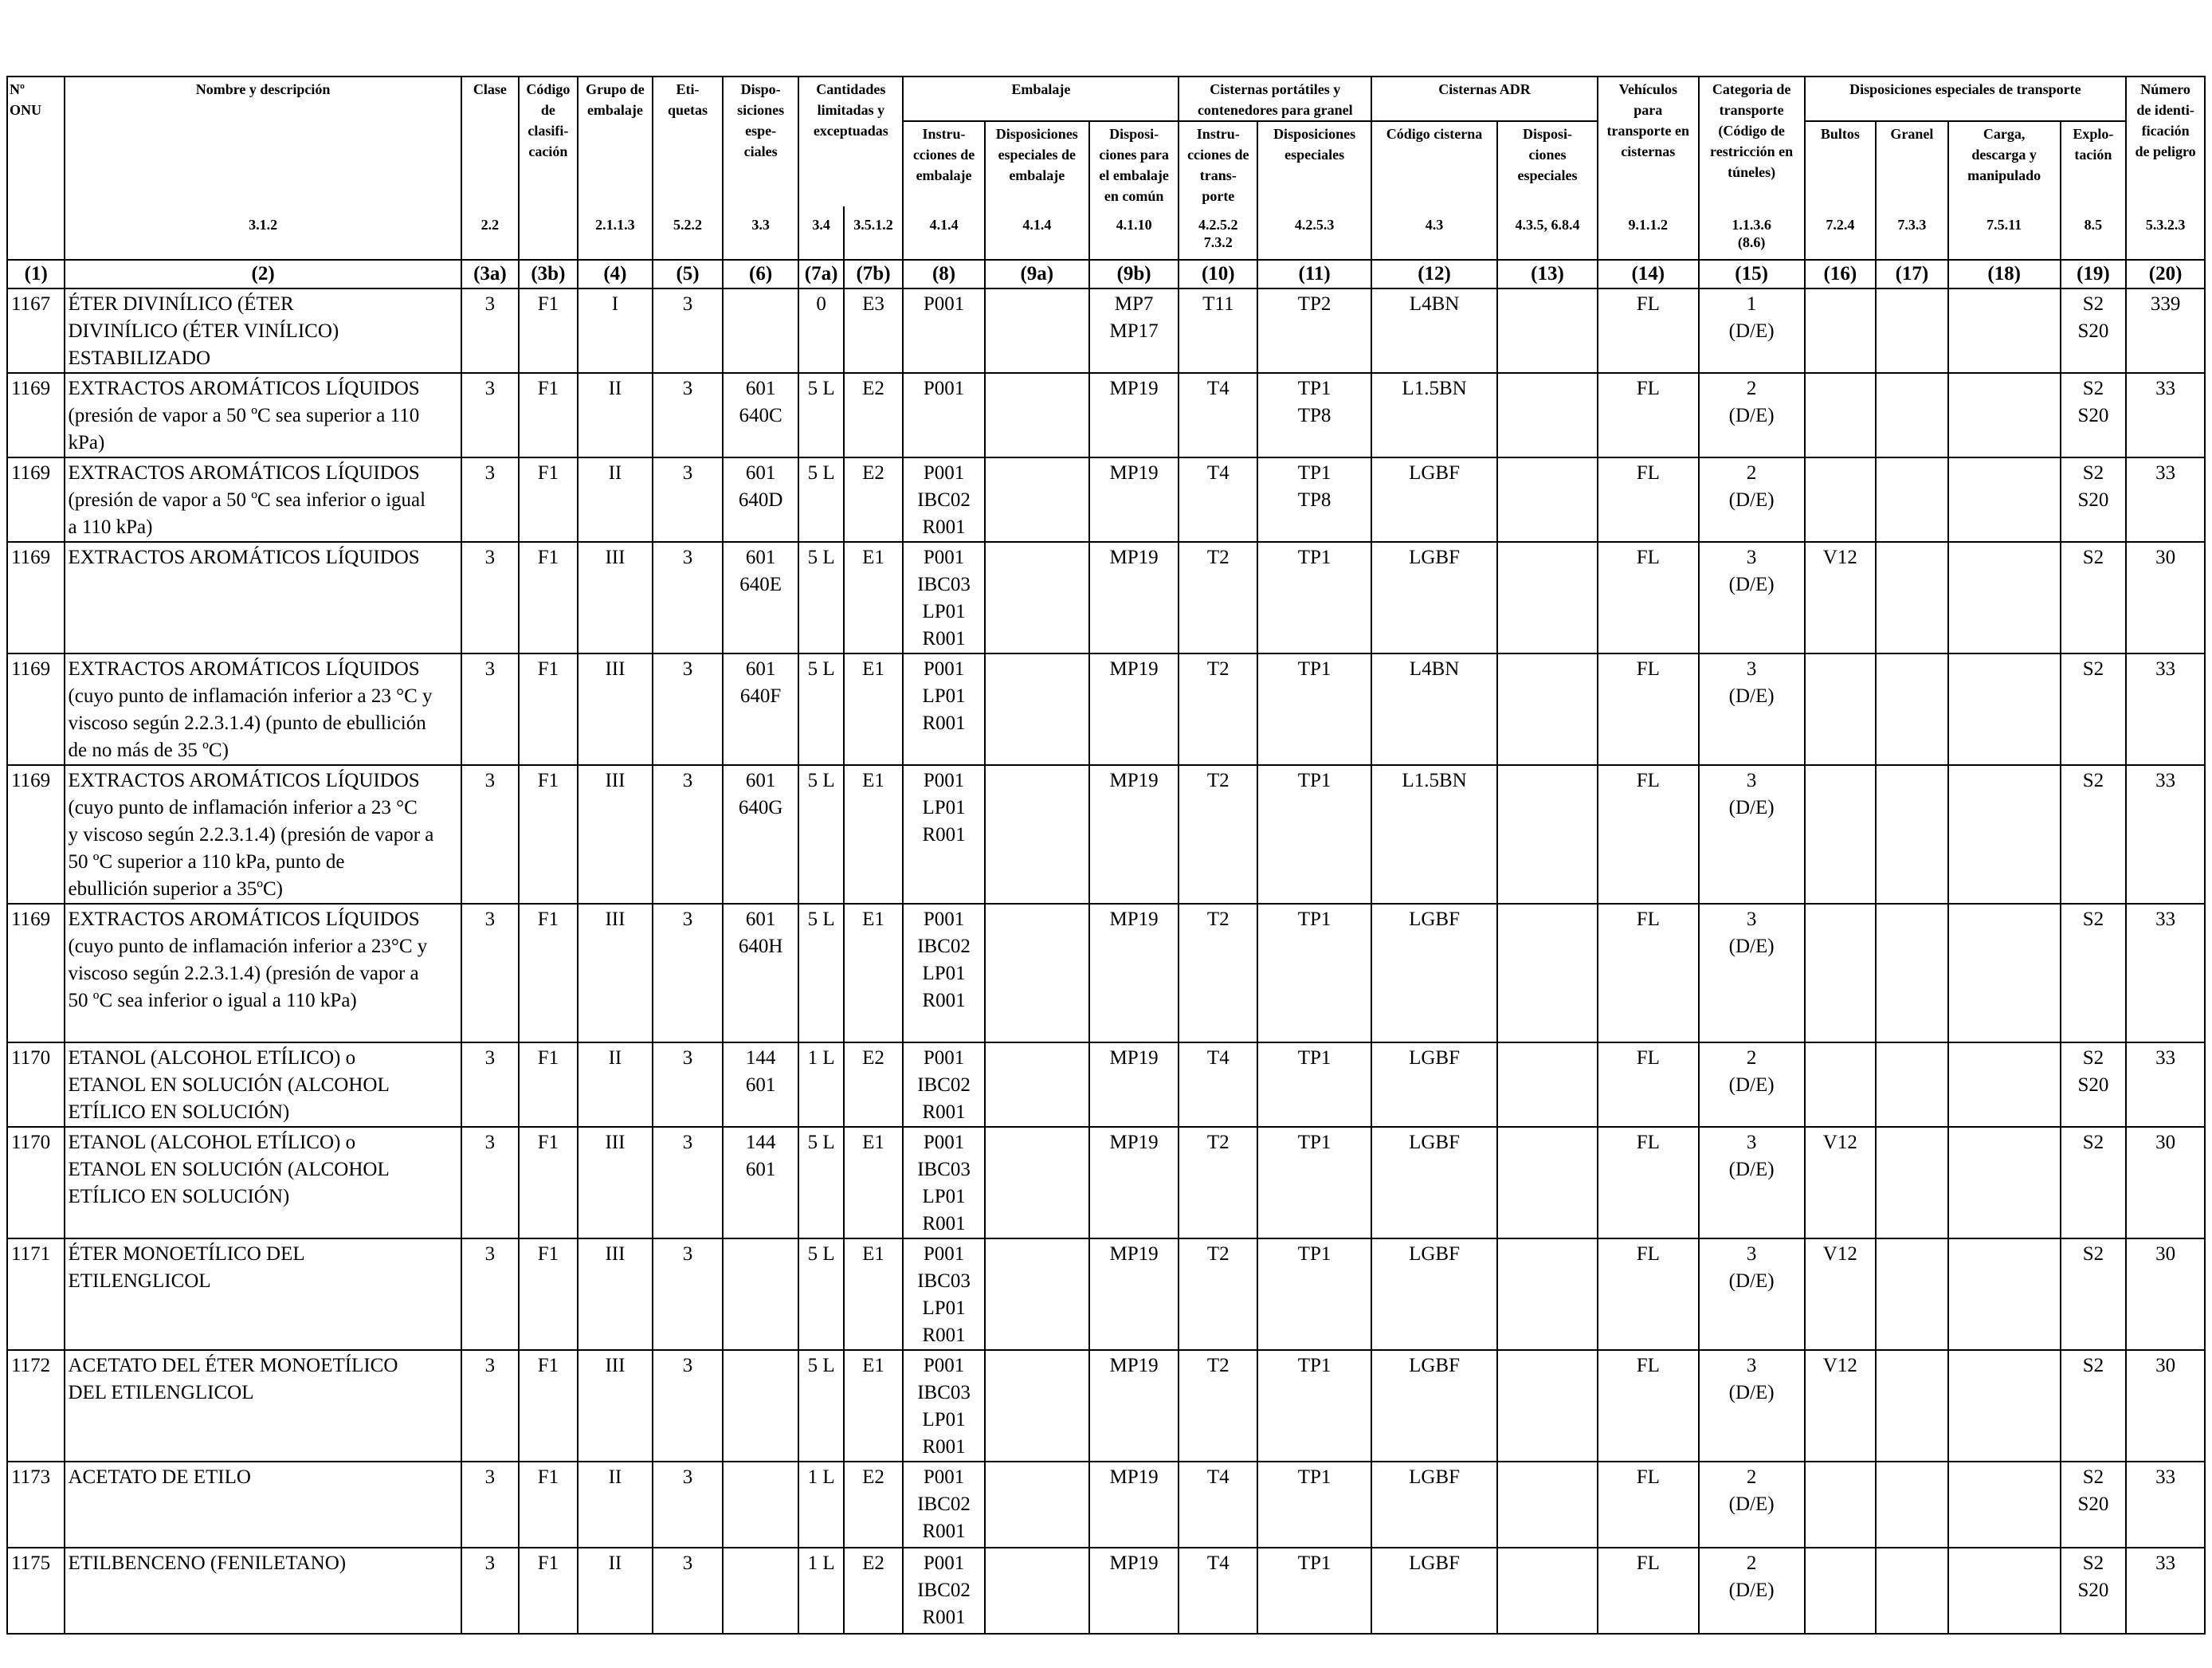  Describe the element at coordinates (1134, 274) in the screenshot. I see `column-number-cell: (9b)` at that location.